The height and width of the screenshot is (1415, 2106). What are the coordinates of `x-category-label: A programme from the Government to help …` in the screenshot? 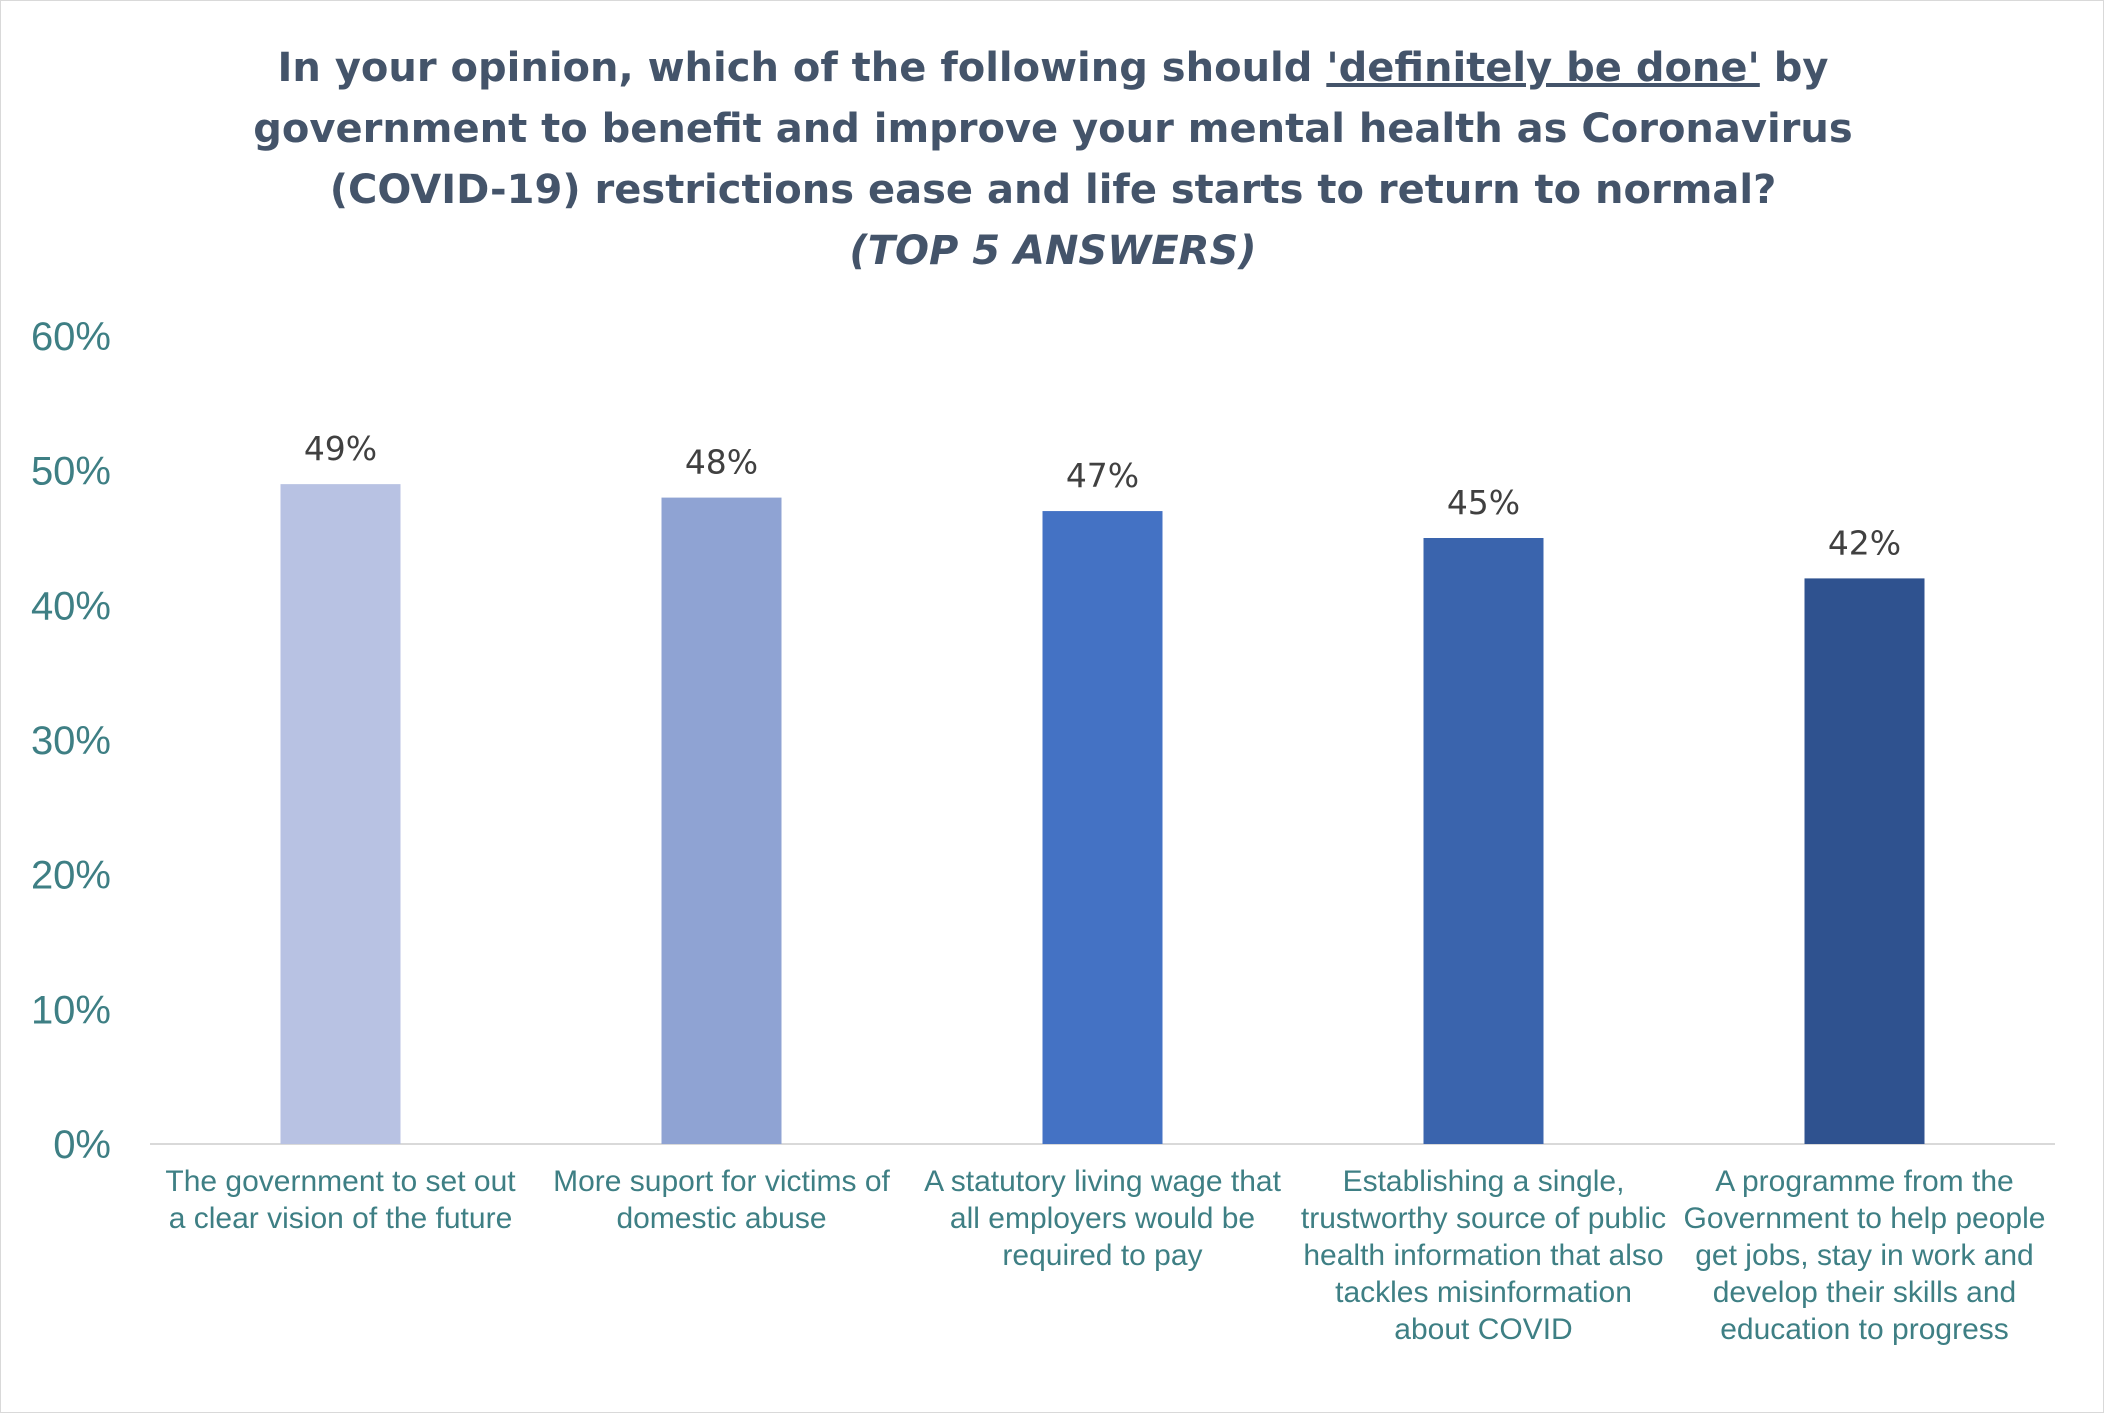 It's located at (1864, 1255).